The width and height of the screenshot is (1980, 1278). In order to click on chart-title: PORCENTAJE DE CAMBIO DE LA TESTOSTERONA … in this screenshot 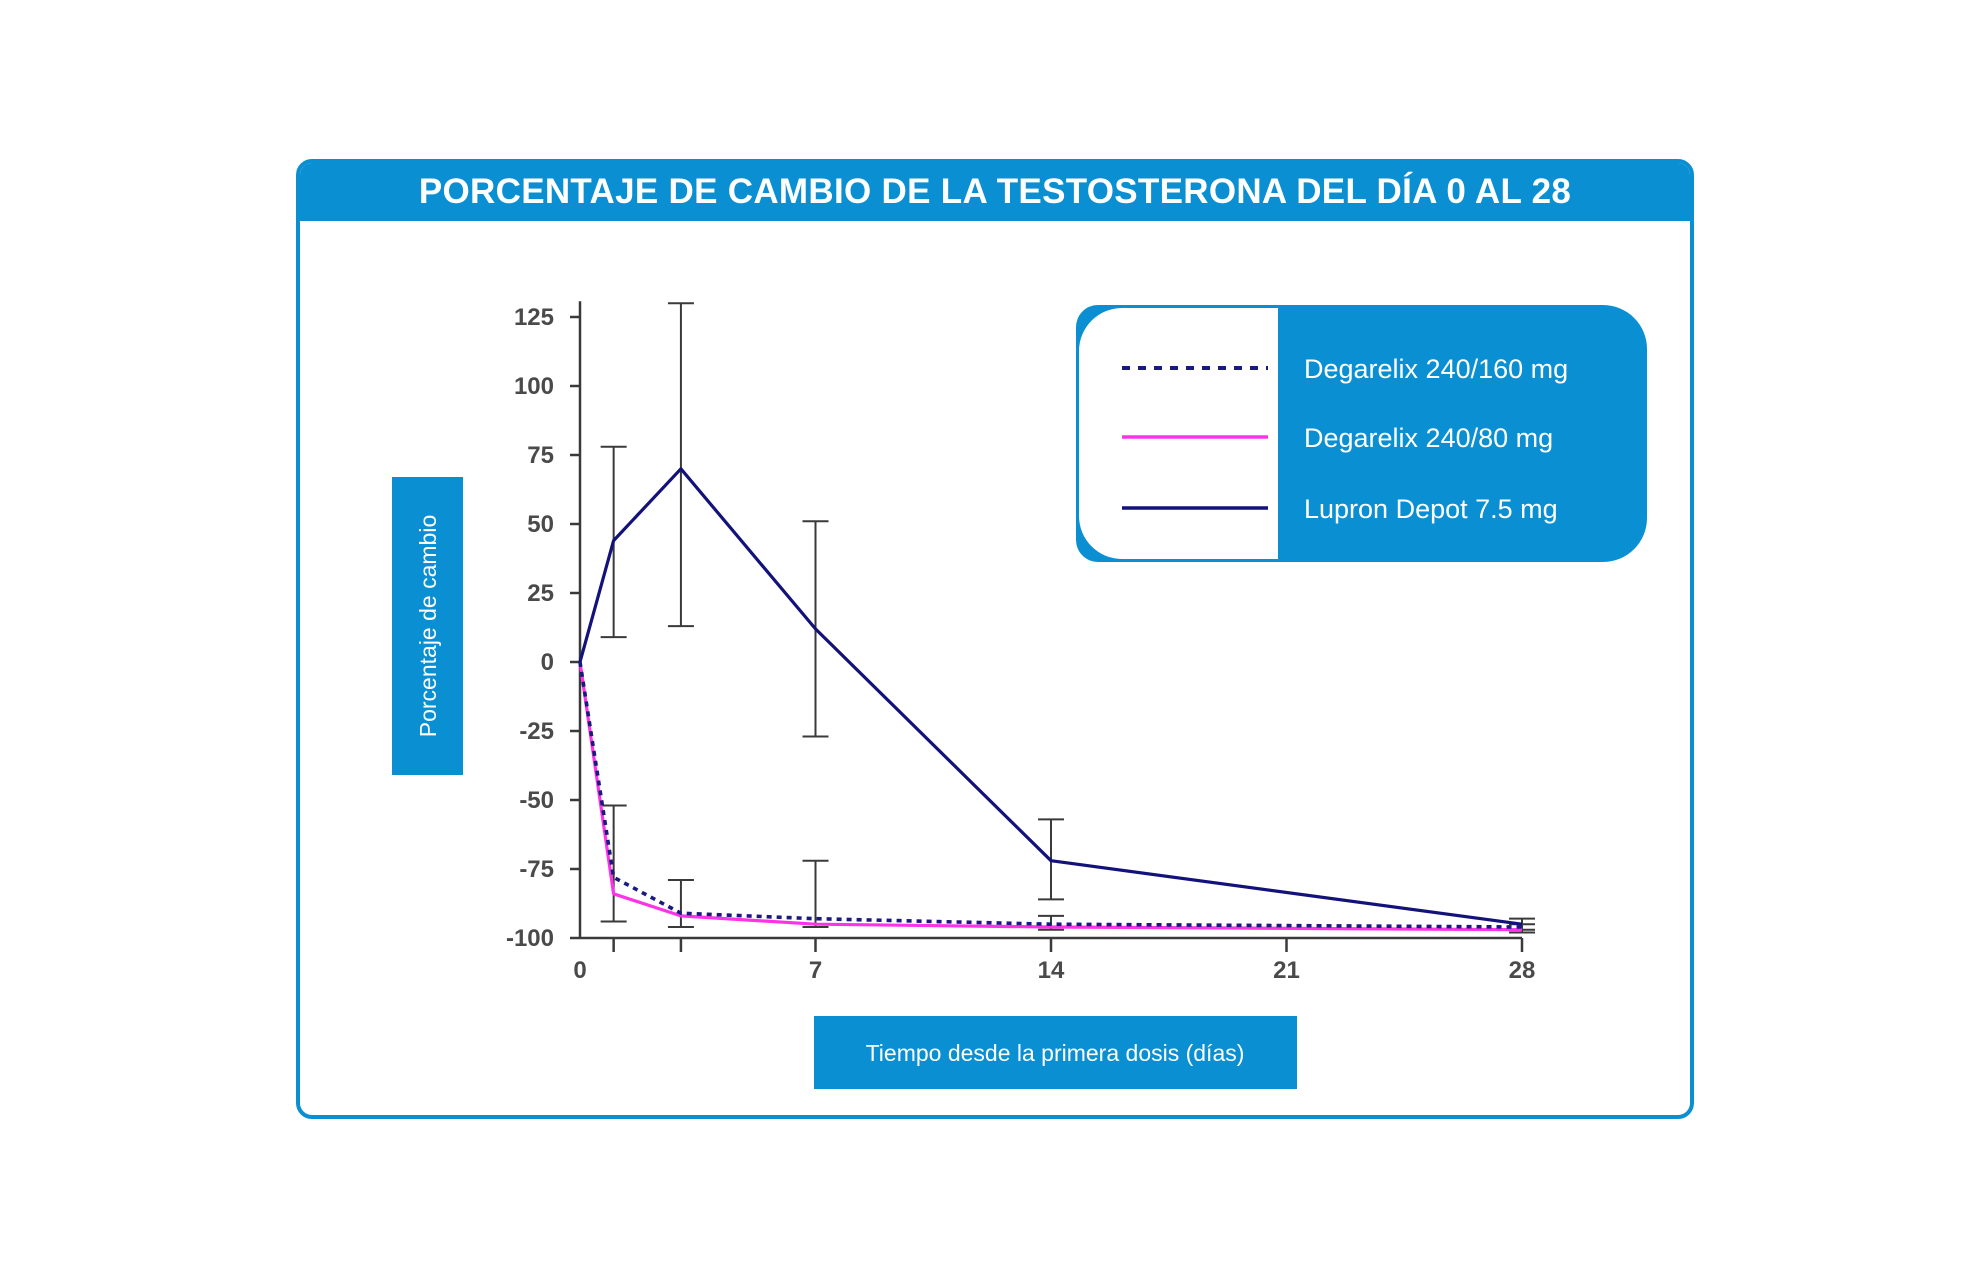, I will do `click(995, 192)`.